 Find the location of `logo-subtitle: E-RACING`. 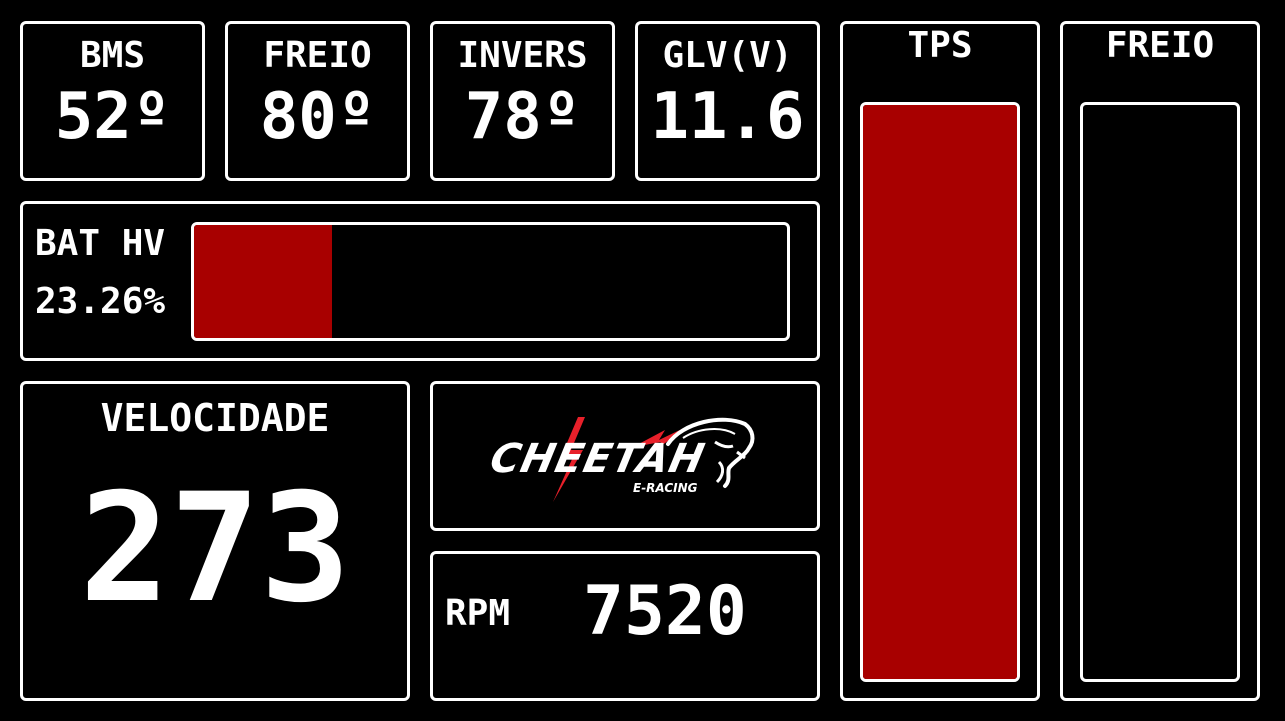

logo-subtitle: E-RACING is located at coordinates (665, 488).